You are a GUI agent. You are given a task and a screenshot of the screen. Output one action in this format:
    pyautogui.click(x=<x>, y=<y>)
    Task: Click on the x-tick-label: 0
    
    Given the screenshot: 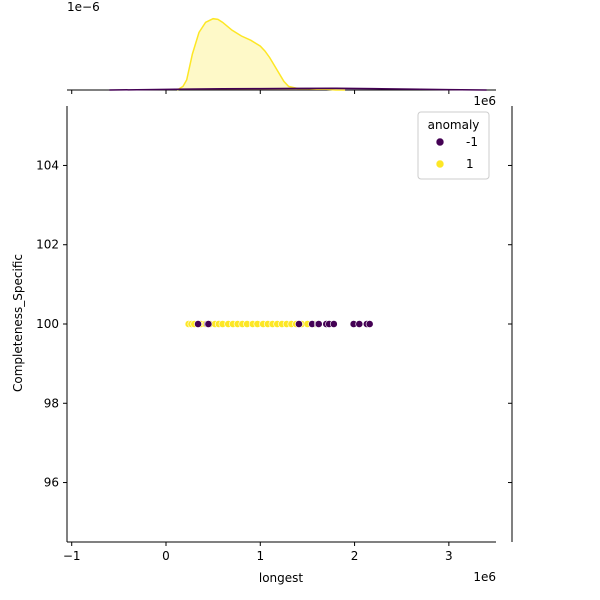 What is the action you would take?
    pyautogui.click(x=166, y=556)
    